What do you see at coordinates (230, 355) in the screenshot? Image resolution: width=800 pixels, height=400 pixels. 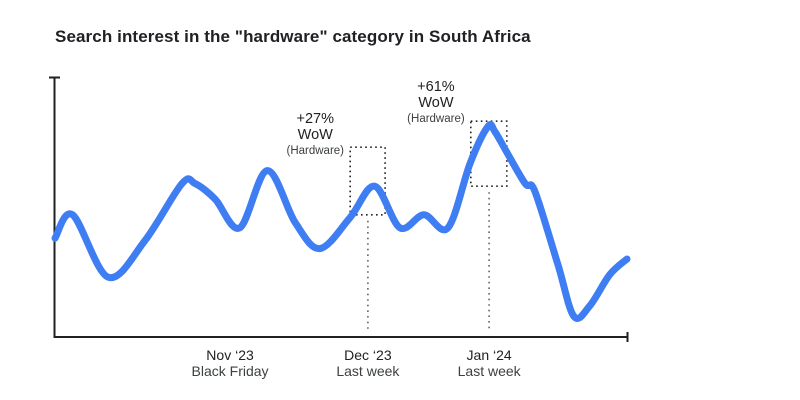 I see `x-tick-month: Nov ‘23` at bounding box center [230, 355].